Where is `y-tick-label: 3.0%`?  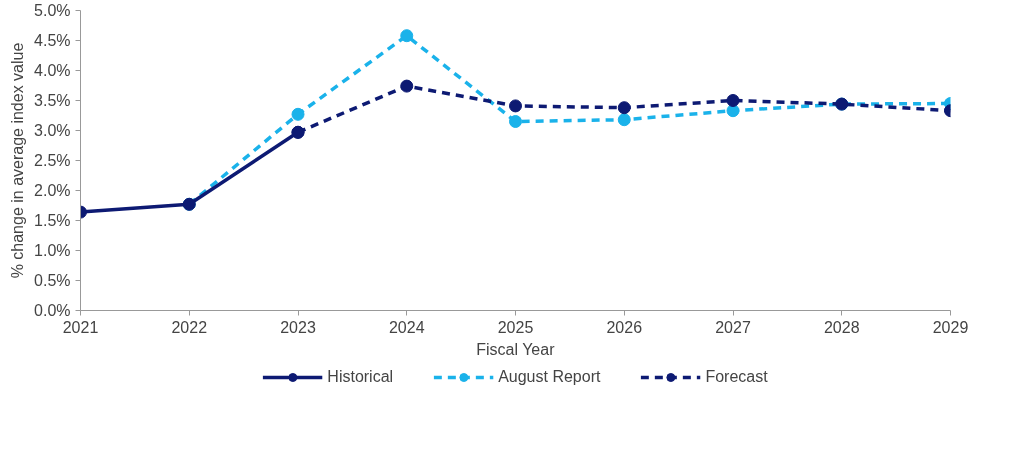
y-tick-label: 3.0% is located at coordinates (52, 130).